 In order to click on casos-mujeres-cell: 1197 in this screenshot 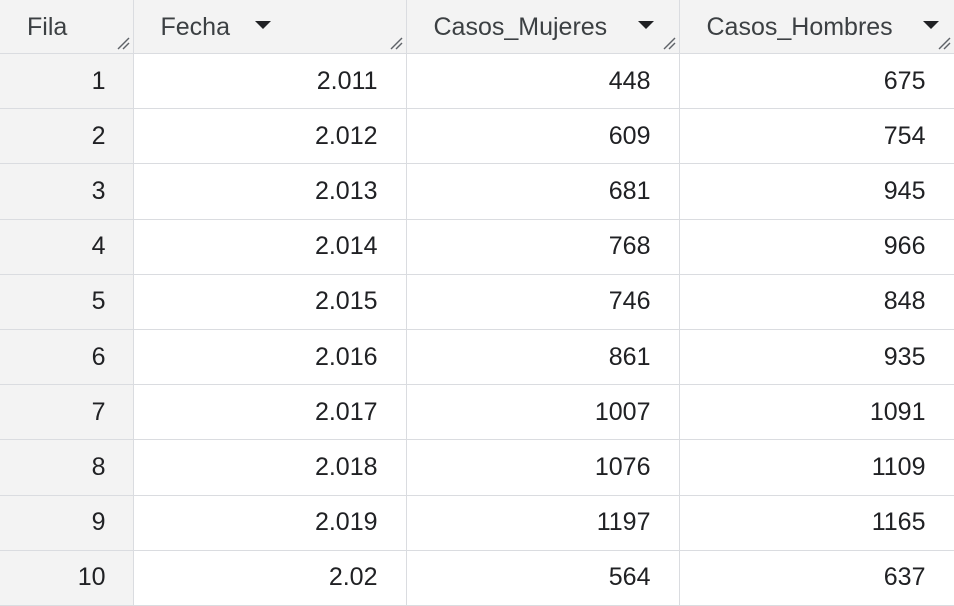, I will do `click(542, 522)`.